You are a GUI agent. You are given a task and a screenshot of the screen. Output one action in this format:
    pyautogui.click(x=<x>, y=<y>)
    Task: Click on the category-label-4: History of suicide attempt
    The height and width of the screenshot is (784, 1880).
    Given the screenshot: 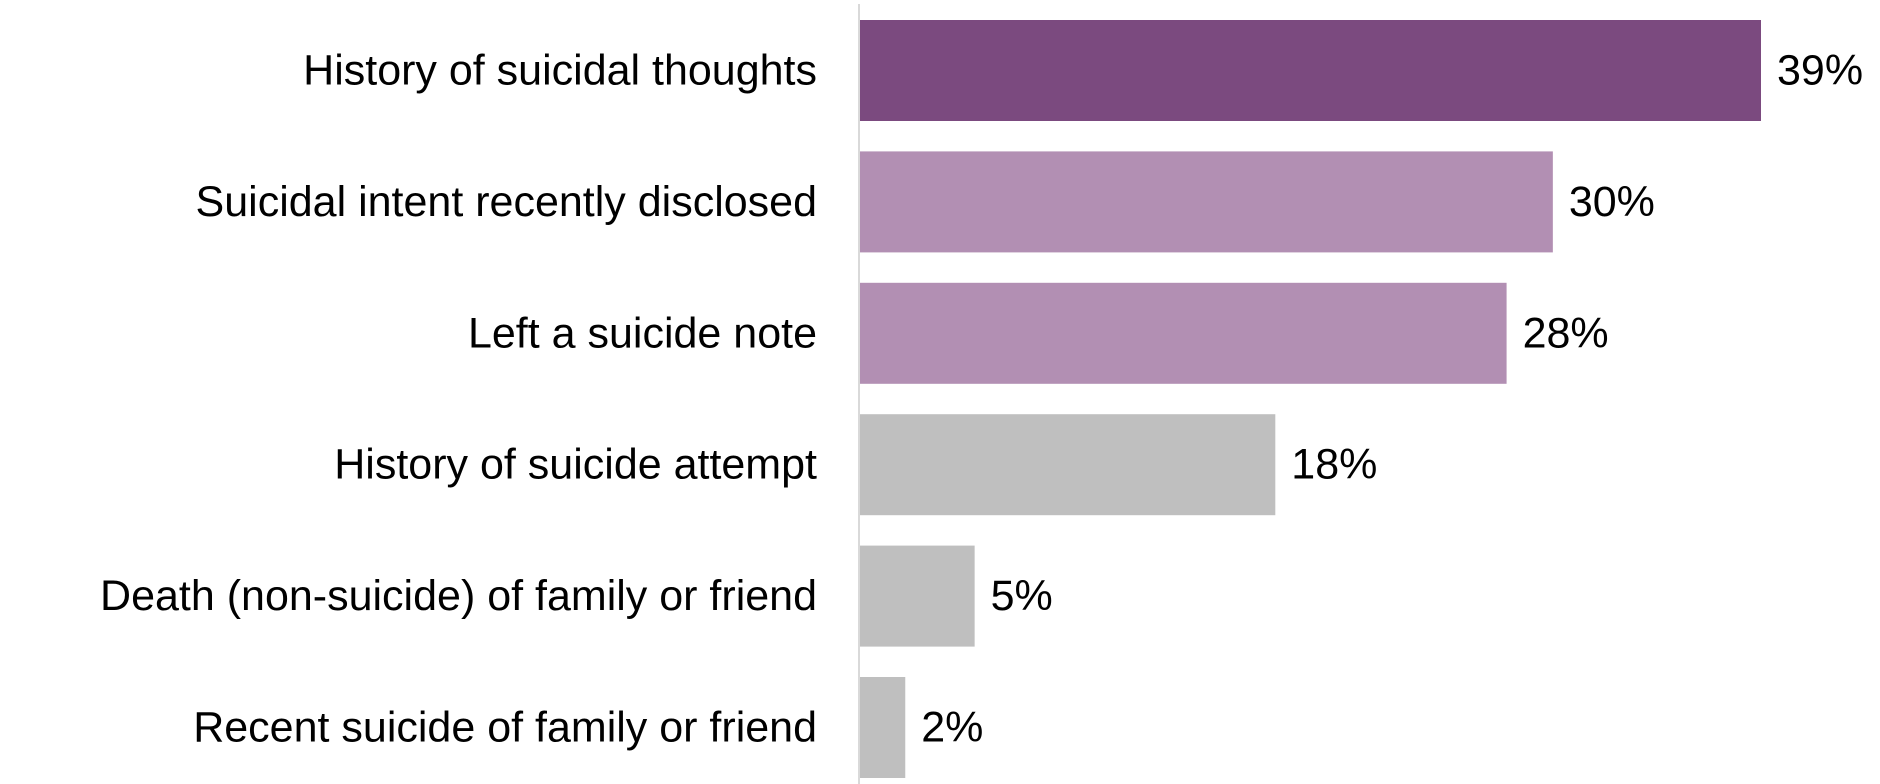 What is the action you would take?
    pyautogui.click(x=575, y=465)
    